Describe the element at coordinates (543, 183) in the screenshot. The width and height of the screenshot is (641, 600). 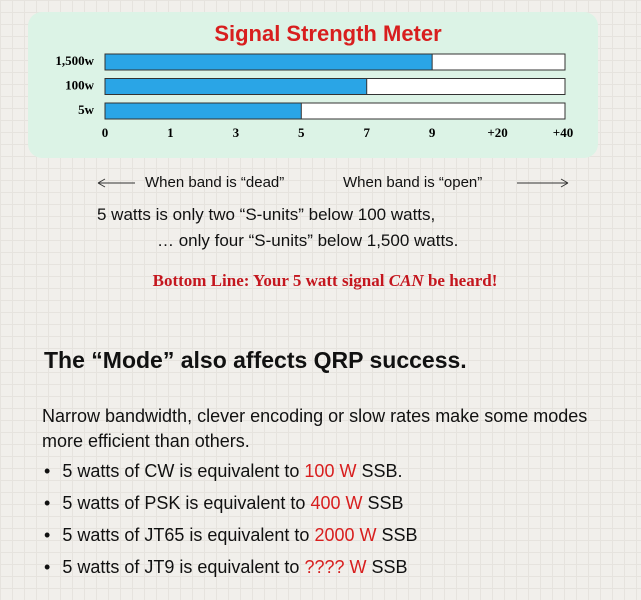
I see `right-arrow` at that location.